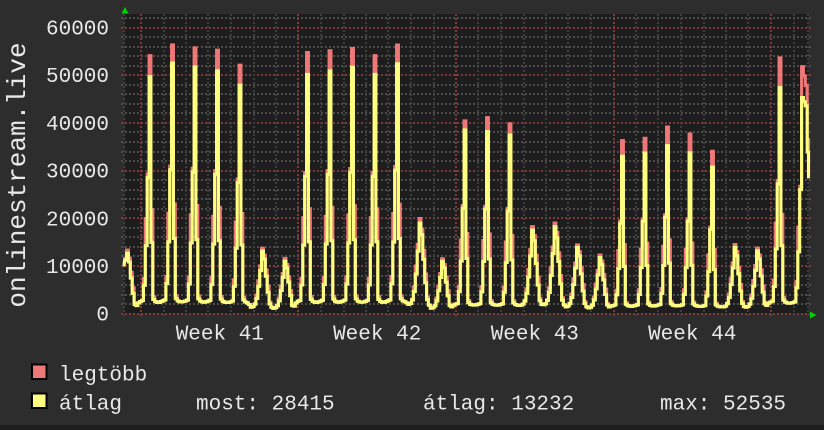  Describe the element at coordinates (535, 335) in the screenshot. I see `svg-text: Week 43` at that location.